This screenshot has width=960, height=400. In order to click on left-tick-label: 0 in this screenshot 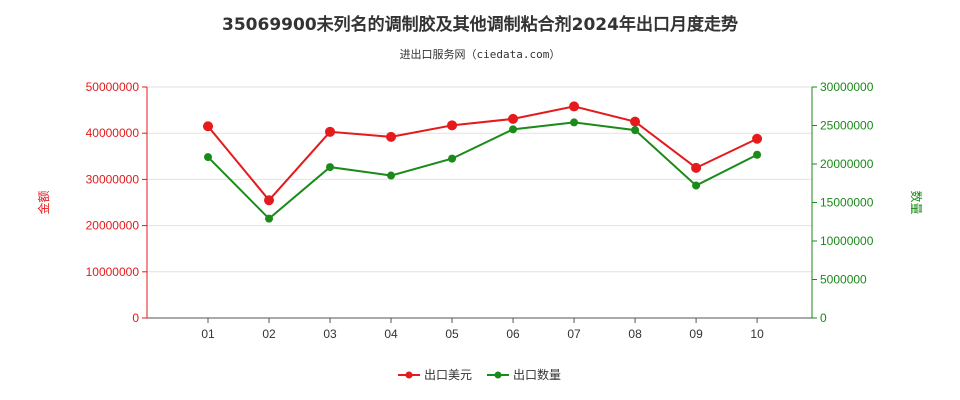, I will do `click(135, 318)`.